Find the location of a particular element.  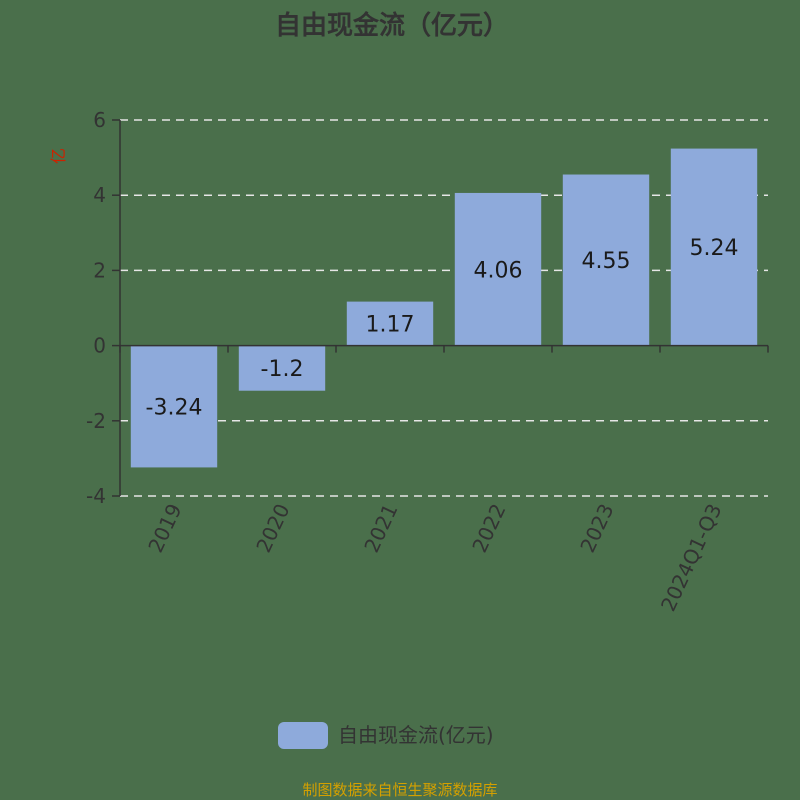

y-tick-label: 4 is located at coordinates (99, 195).